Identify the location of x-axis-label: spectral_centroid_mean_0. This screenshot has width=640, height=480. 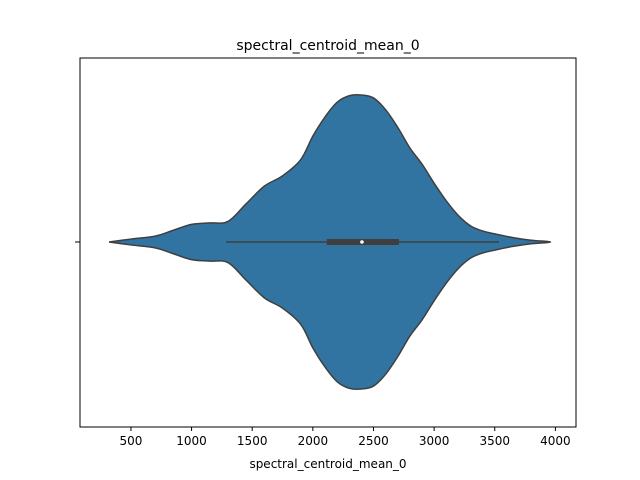
(327, 464).